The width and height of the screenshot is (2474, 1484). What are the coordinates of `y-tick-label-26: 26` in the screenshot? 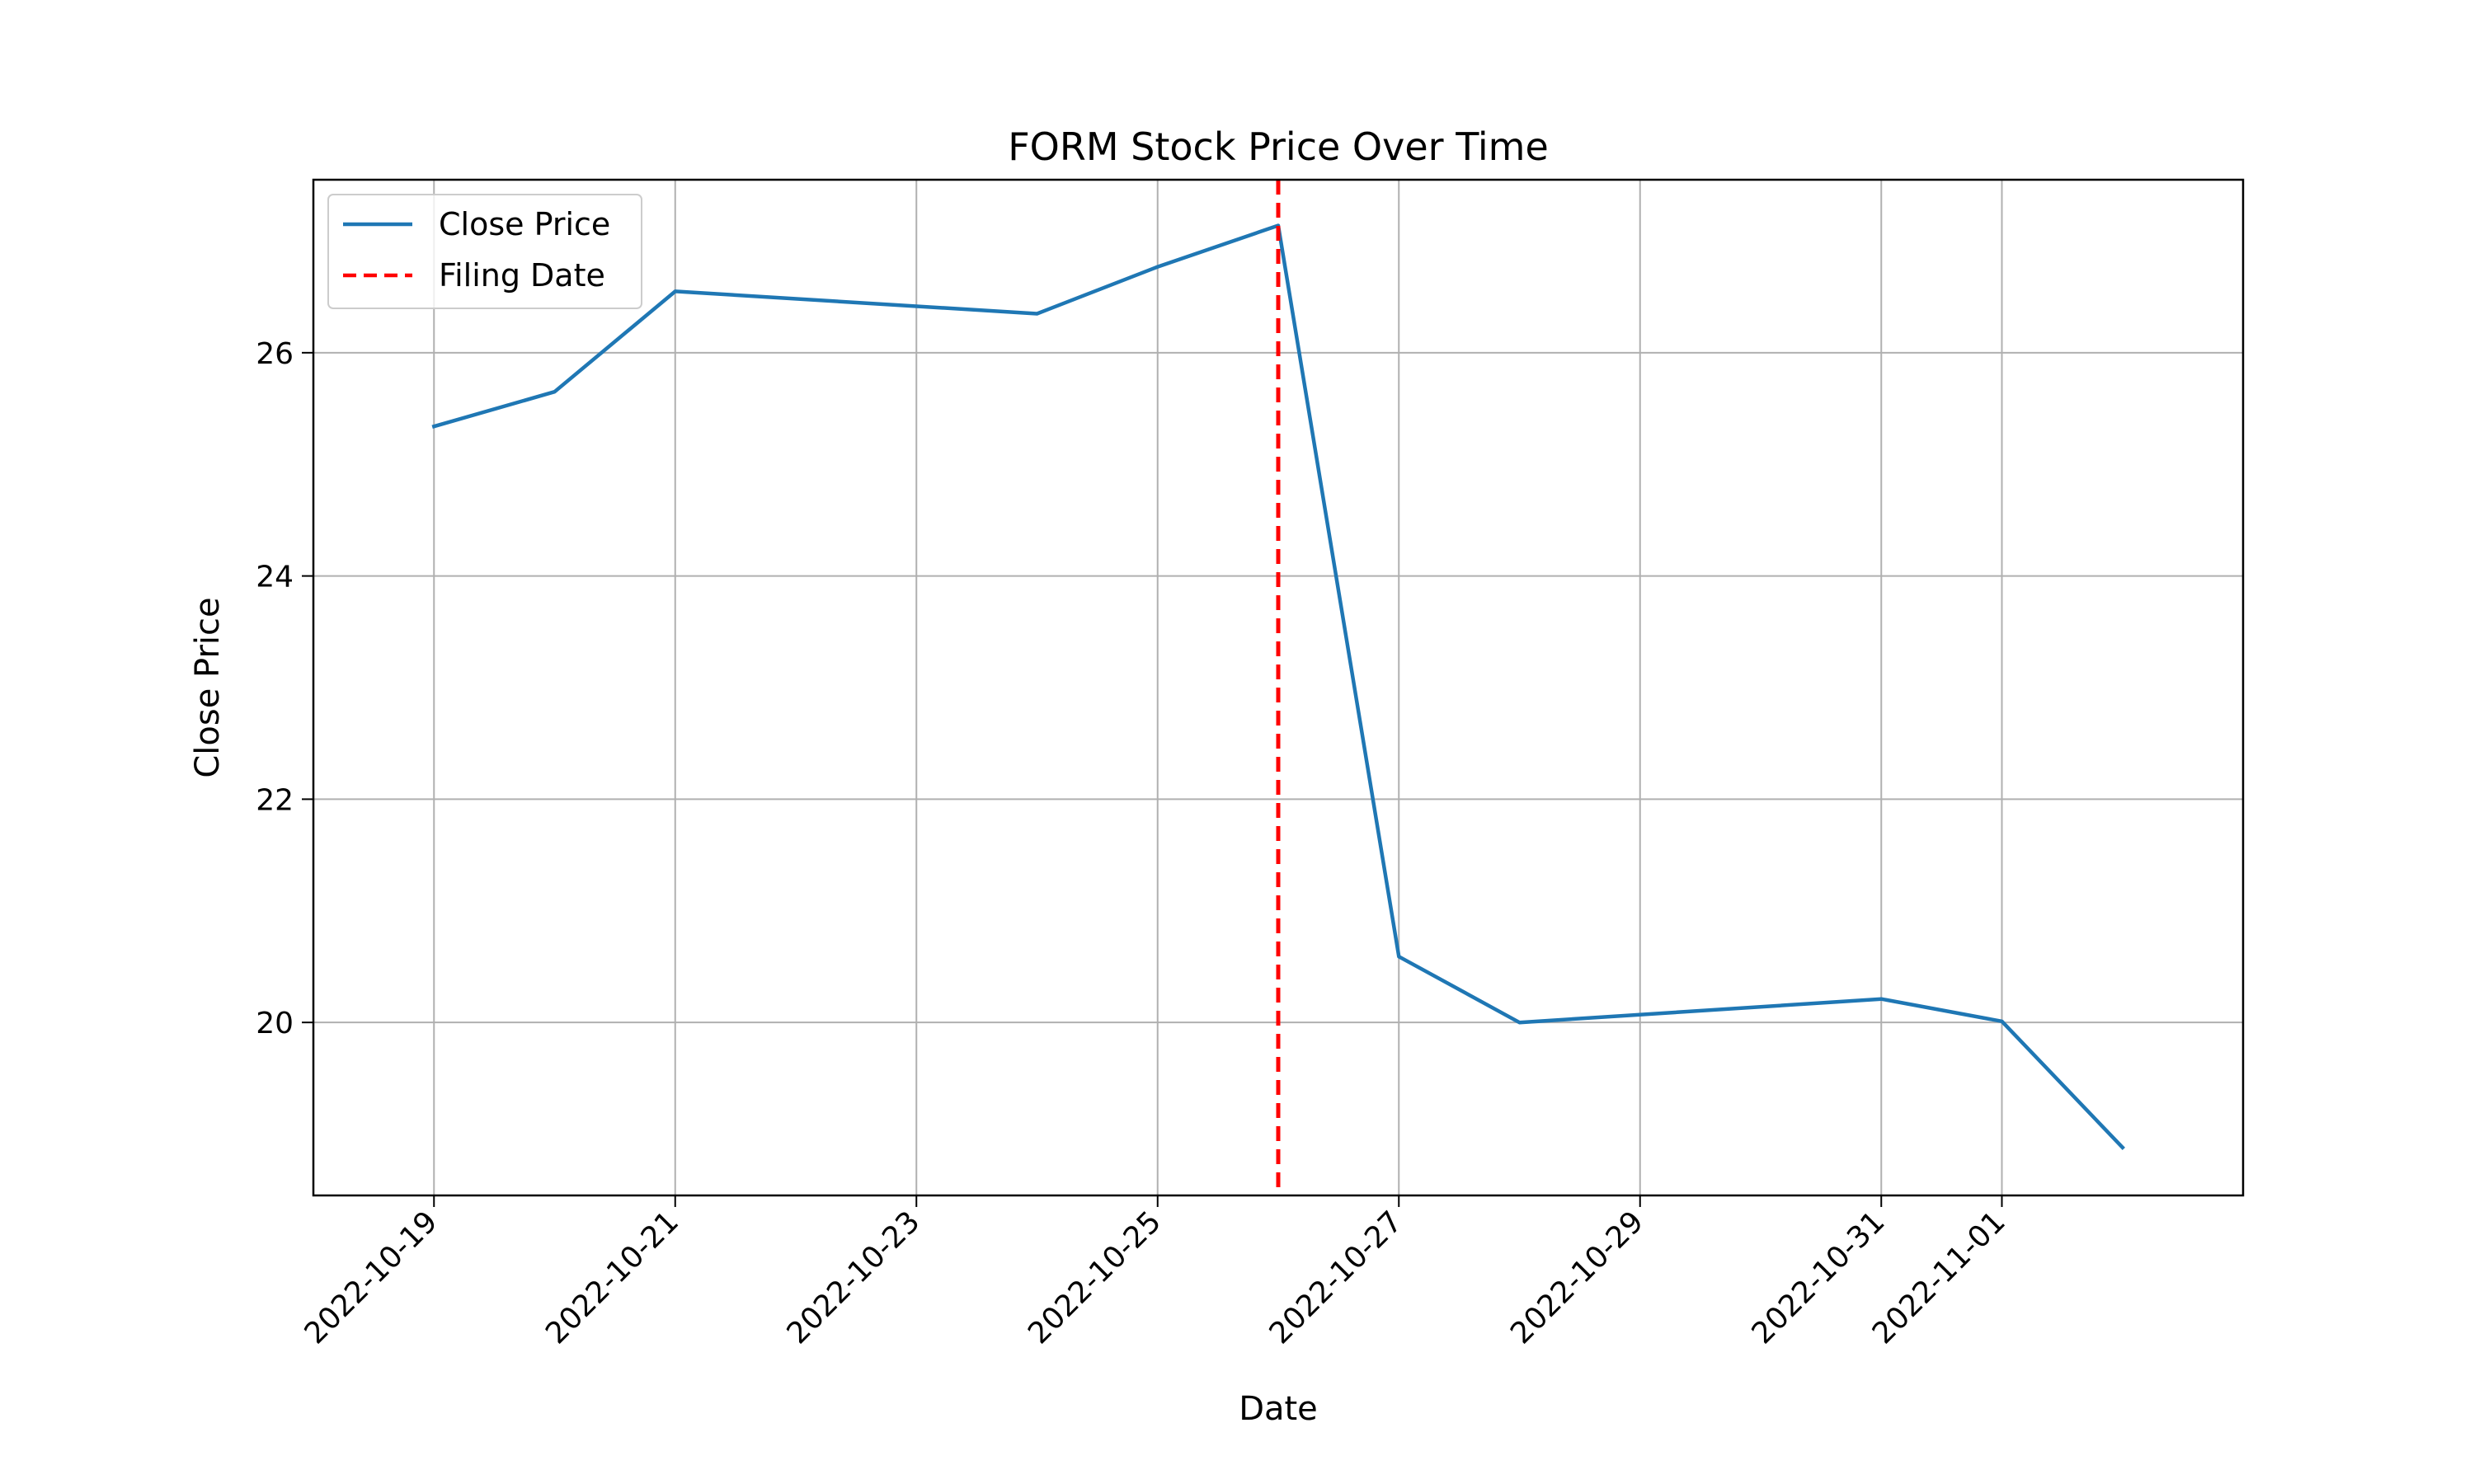 It's located at (275, 354).